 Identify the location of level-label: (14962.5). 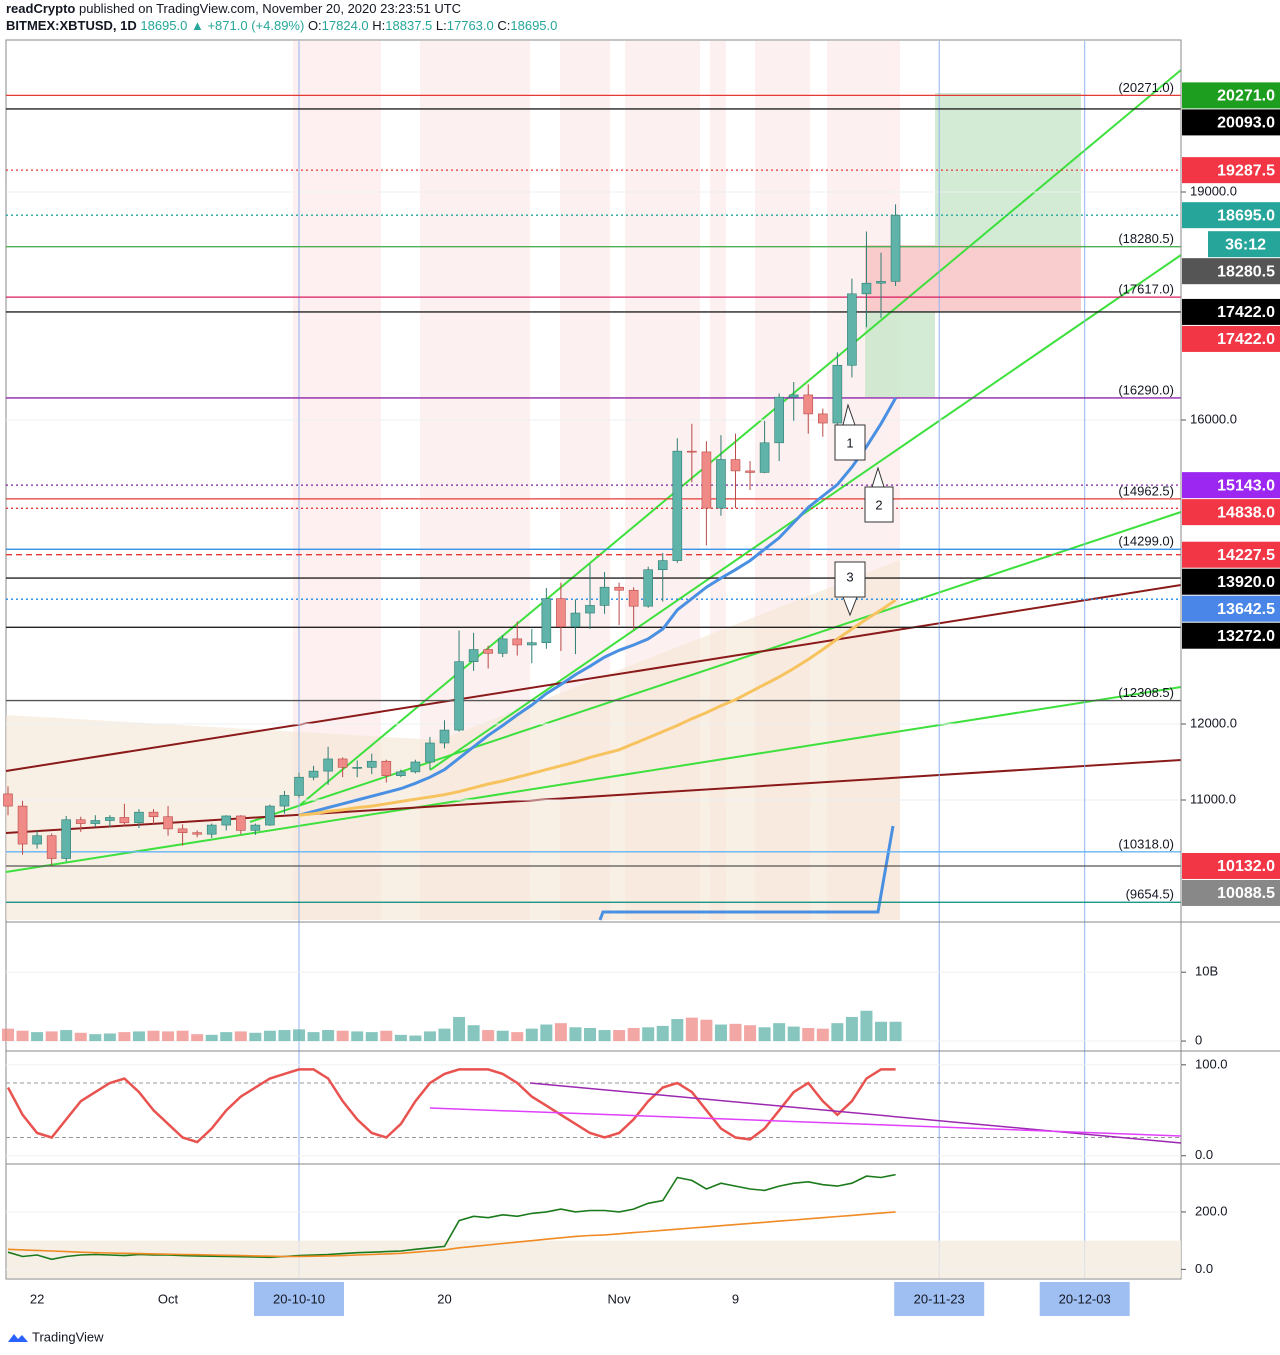
(1146, 490).